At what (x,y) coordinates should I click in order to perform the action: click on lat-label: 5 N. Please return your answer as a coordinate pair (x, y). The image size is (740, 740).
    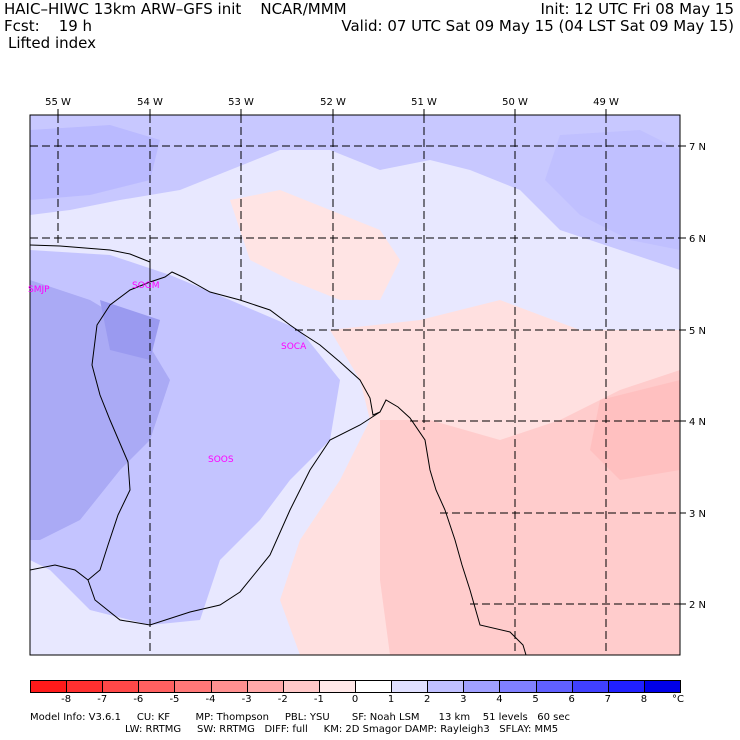
    Looking at the image, I should click on (697, 331).